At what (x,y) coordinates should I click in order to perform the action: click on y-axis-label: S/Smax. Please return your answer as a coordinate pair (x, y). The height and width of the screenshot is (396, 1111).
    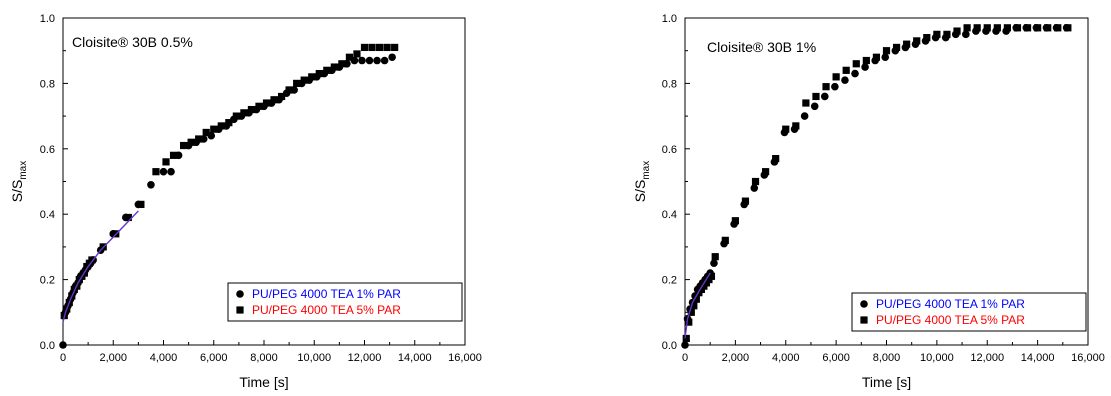
    Looking at the image, I should click on (642, 181).